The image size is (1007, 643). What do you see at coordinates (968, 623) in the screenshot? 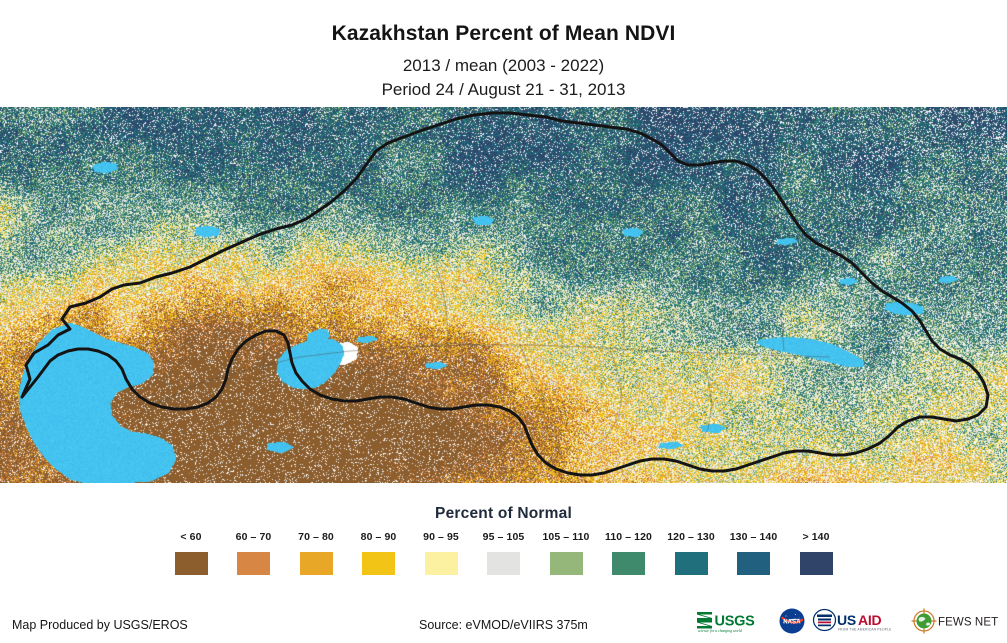
I see `svg-text: FEWS NET` at bounding box center [968, 623].